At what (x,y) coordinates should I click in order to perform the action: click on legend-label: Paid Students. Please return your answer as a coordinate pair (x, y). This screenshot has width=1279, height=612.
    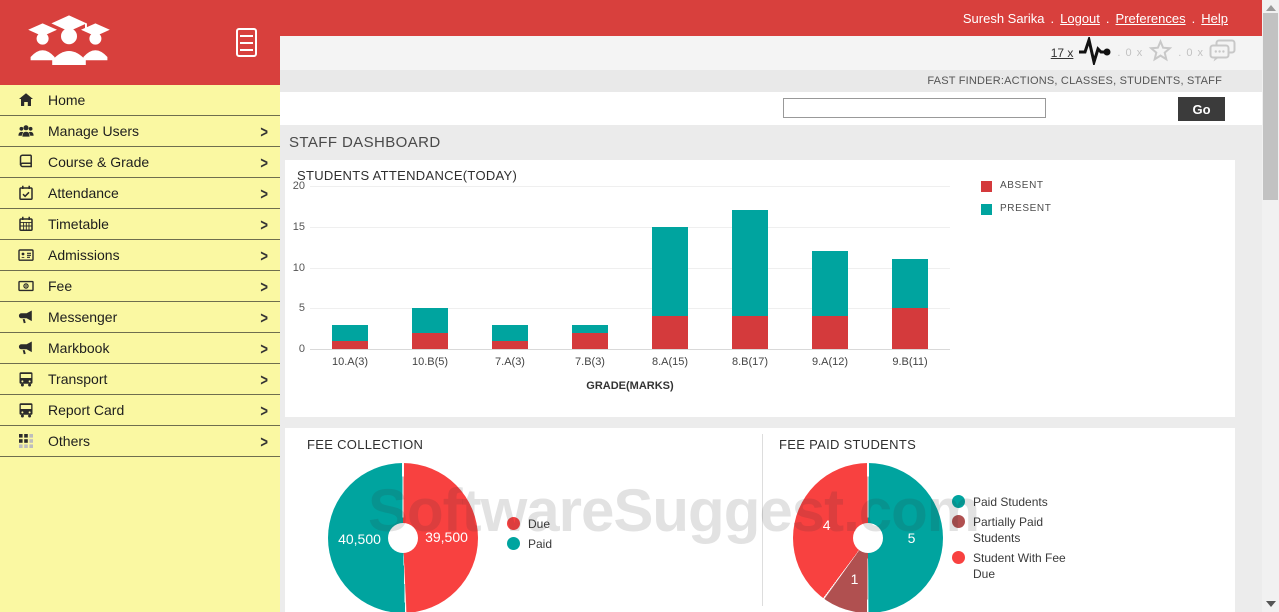
    Looking at the image, I should click on (1010, 502).